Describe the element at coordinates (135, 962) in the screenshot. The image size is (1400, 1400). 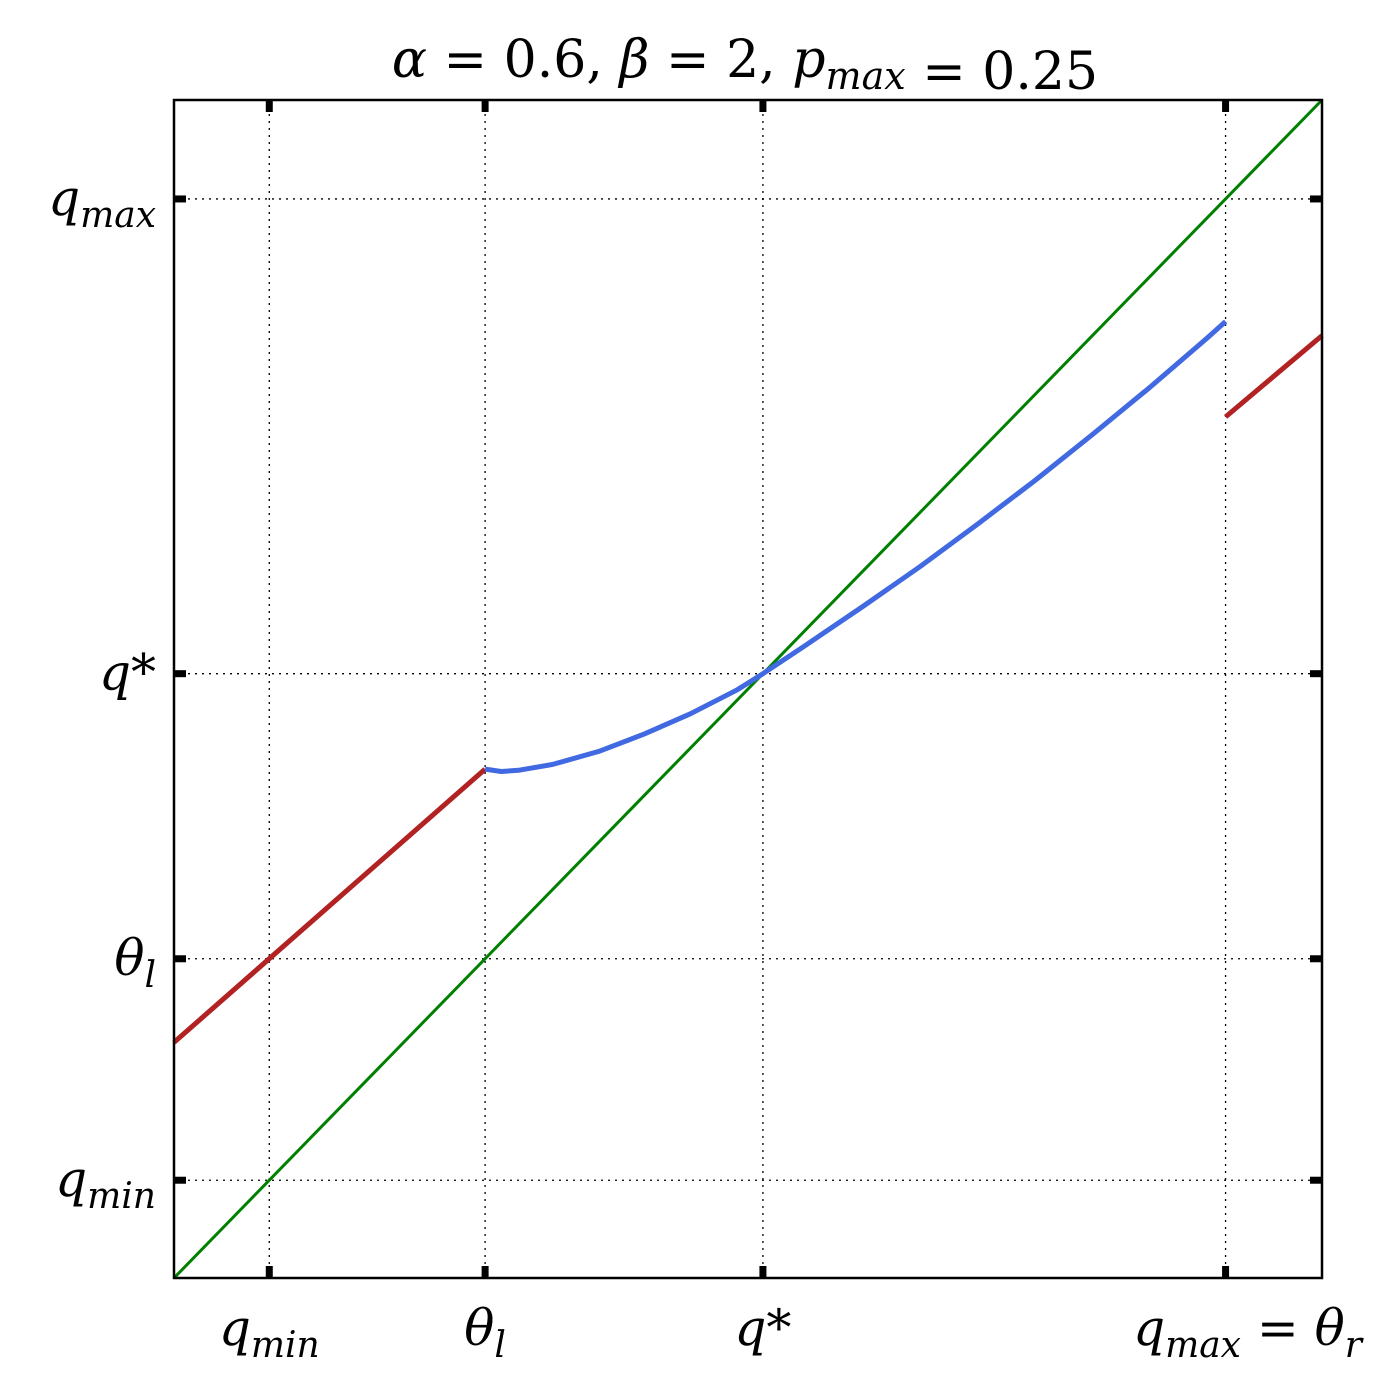
I see `y-tick-label: θl` at that location.